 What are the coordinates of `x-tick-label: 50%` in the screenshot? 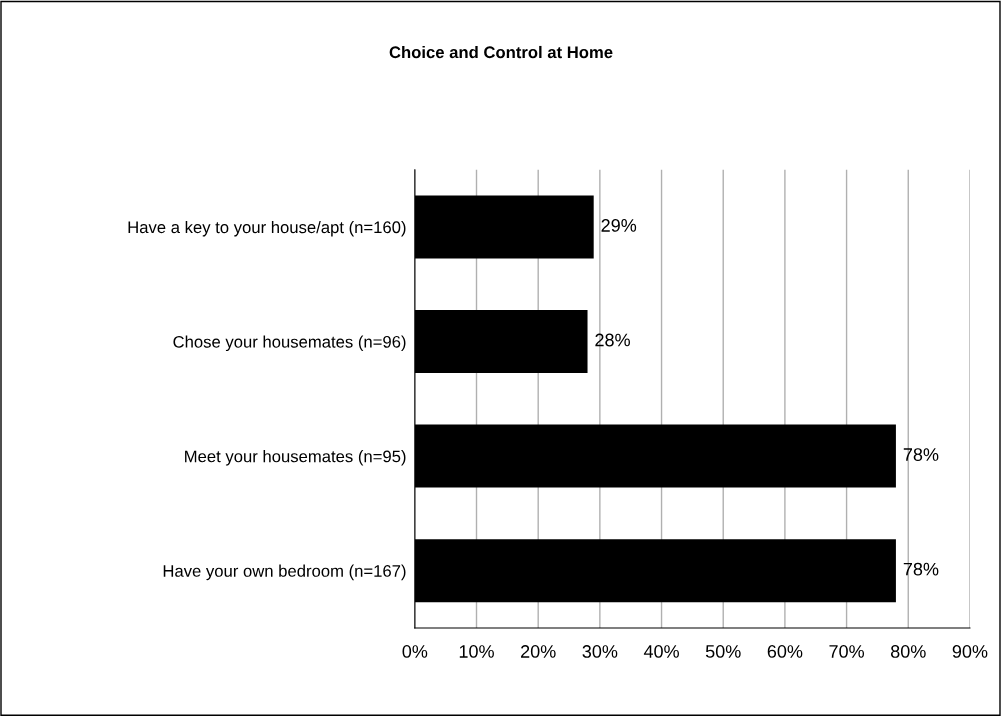 It's located at (723, 651).